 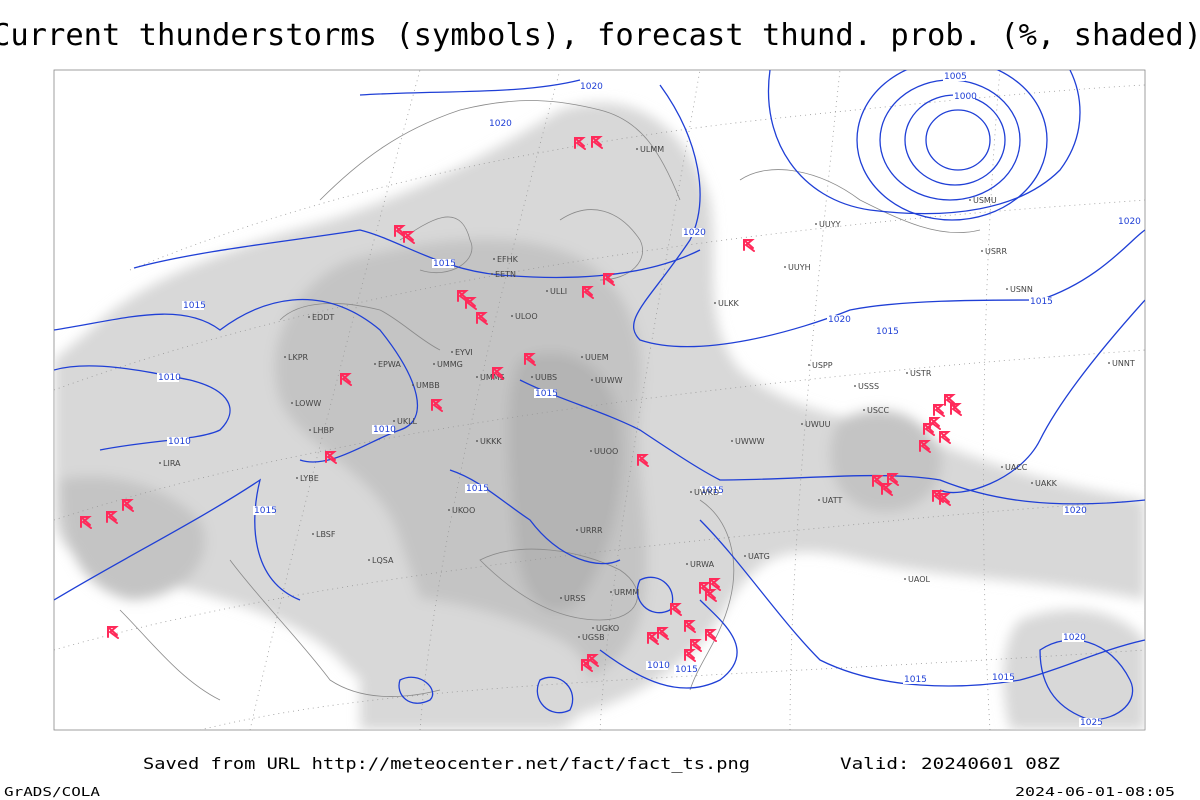 What do you see at coordinates (921, 373) in the screenshot?
I see `station-label: USTR` at bounding box center [921, 373].